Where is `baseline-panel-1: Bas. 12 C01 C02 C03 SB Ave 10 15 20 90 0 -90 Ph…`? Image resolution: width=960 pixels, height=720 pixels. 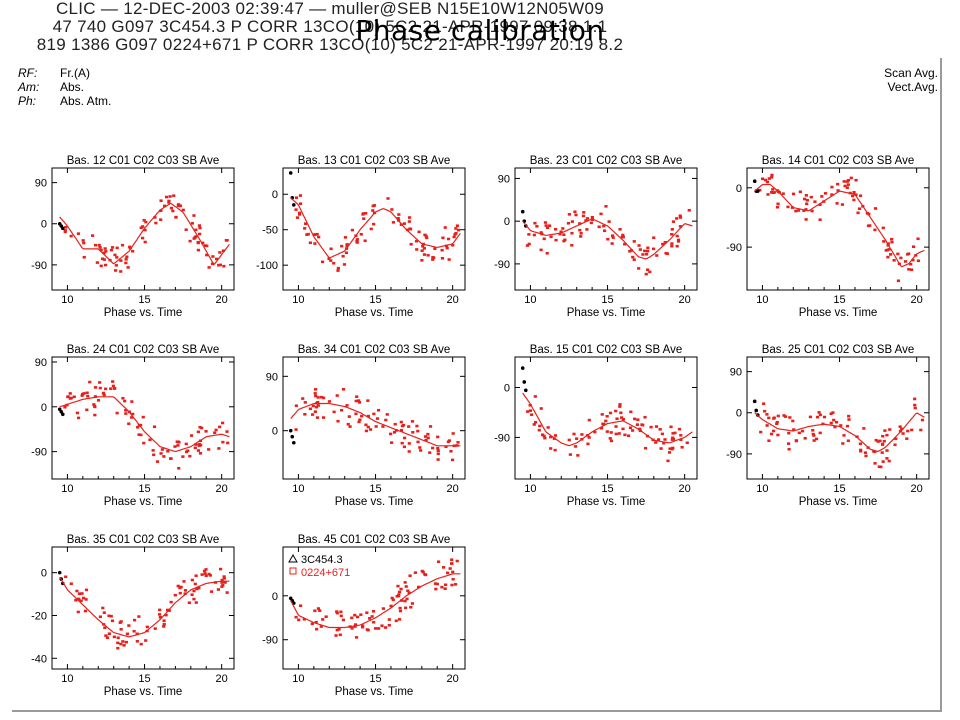
baseline-panel-1: Bas. 12 C01 C02 C03 SB Ave 10 15 20 90 0 -90 Ph… is located at coordinates (133, 237).